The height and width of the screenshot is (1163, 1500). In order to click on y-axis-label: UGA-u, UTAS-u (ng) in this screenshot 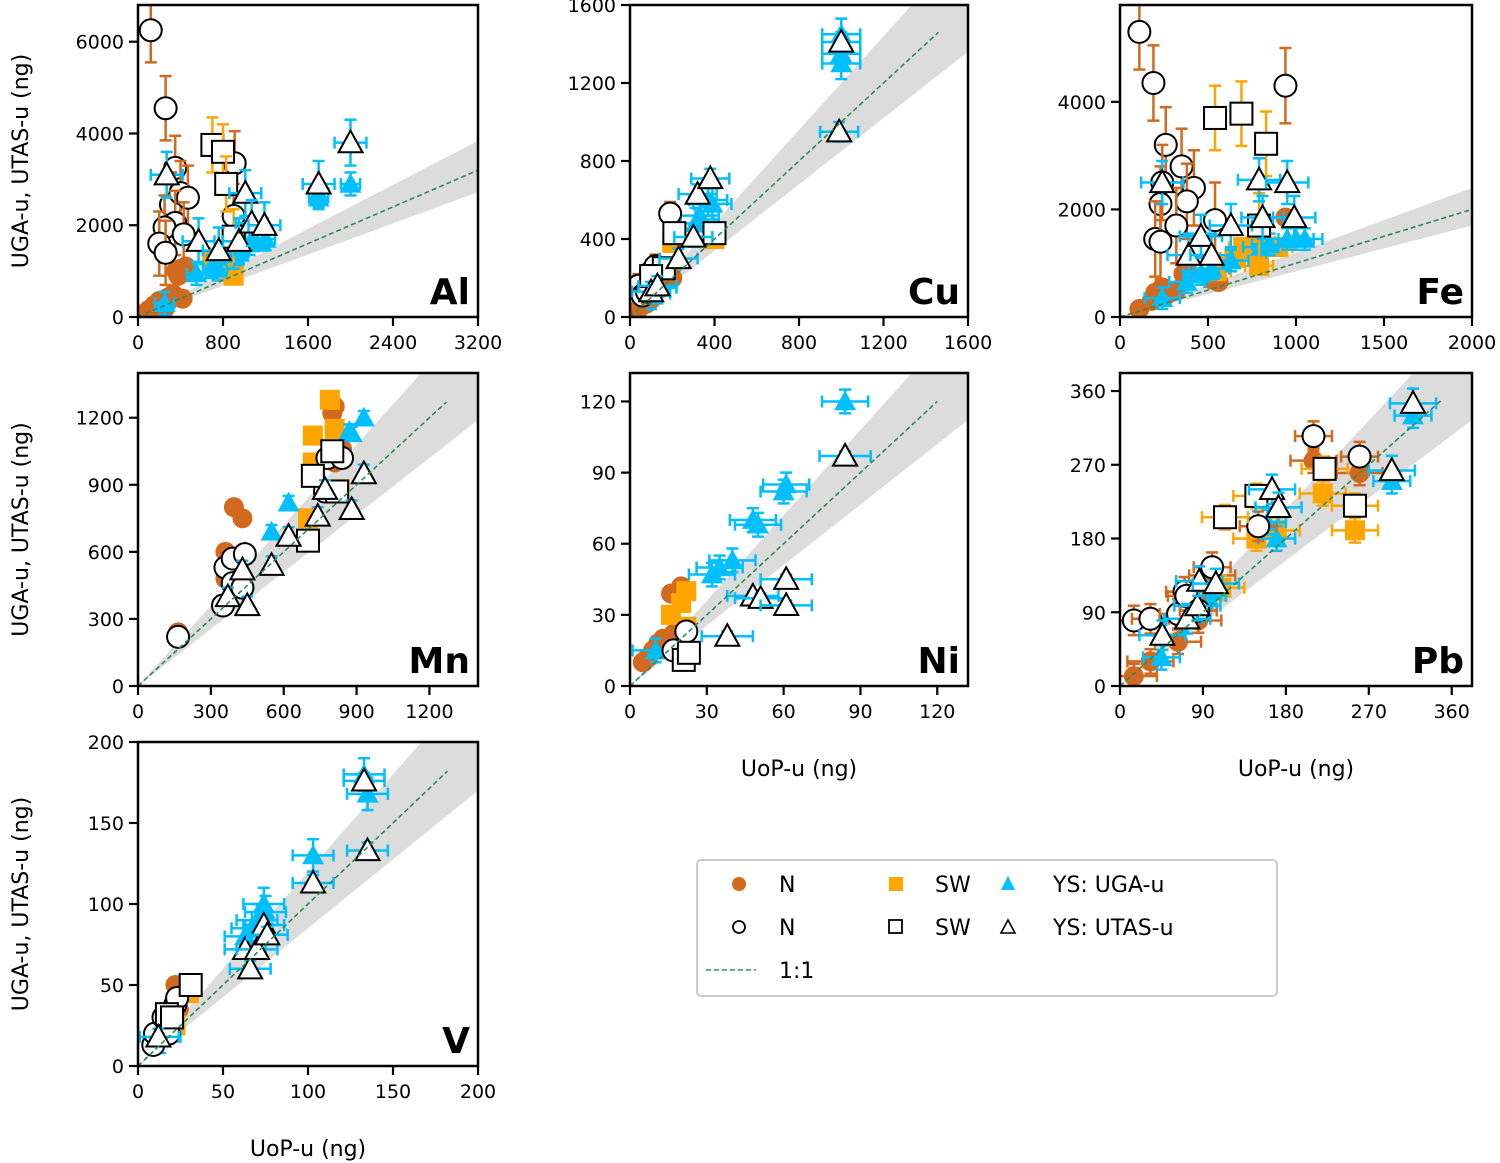, I will do `click(21, 161)`.